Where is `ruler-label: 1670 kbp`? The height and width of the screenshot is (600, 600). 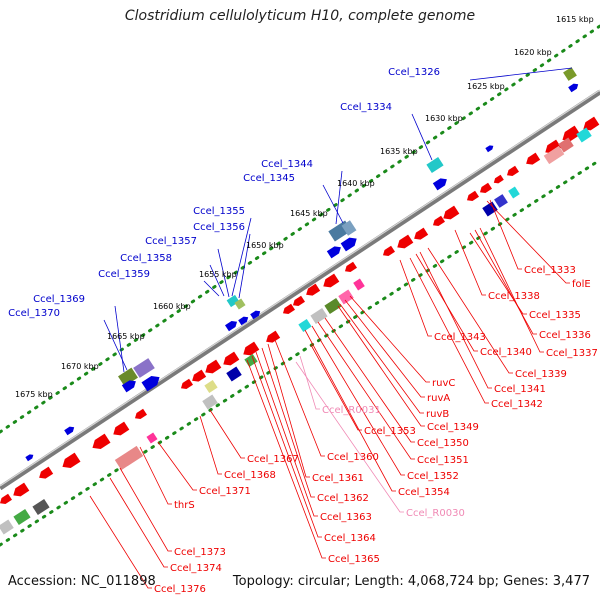
ruler-label: 1670 kbp is located at coordinates (80, 366).